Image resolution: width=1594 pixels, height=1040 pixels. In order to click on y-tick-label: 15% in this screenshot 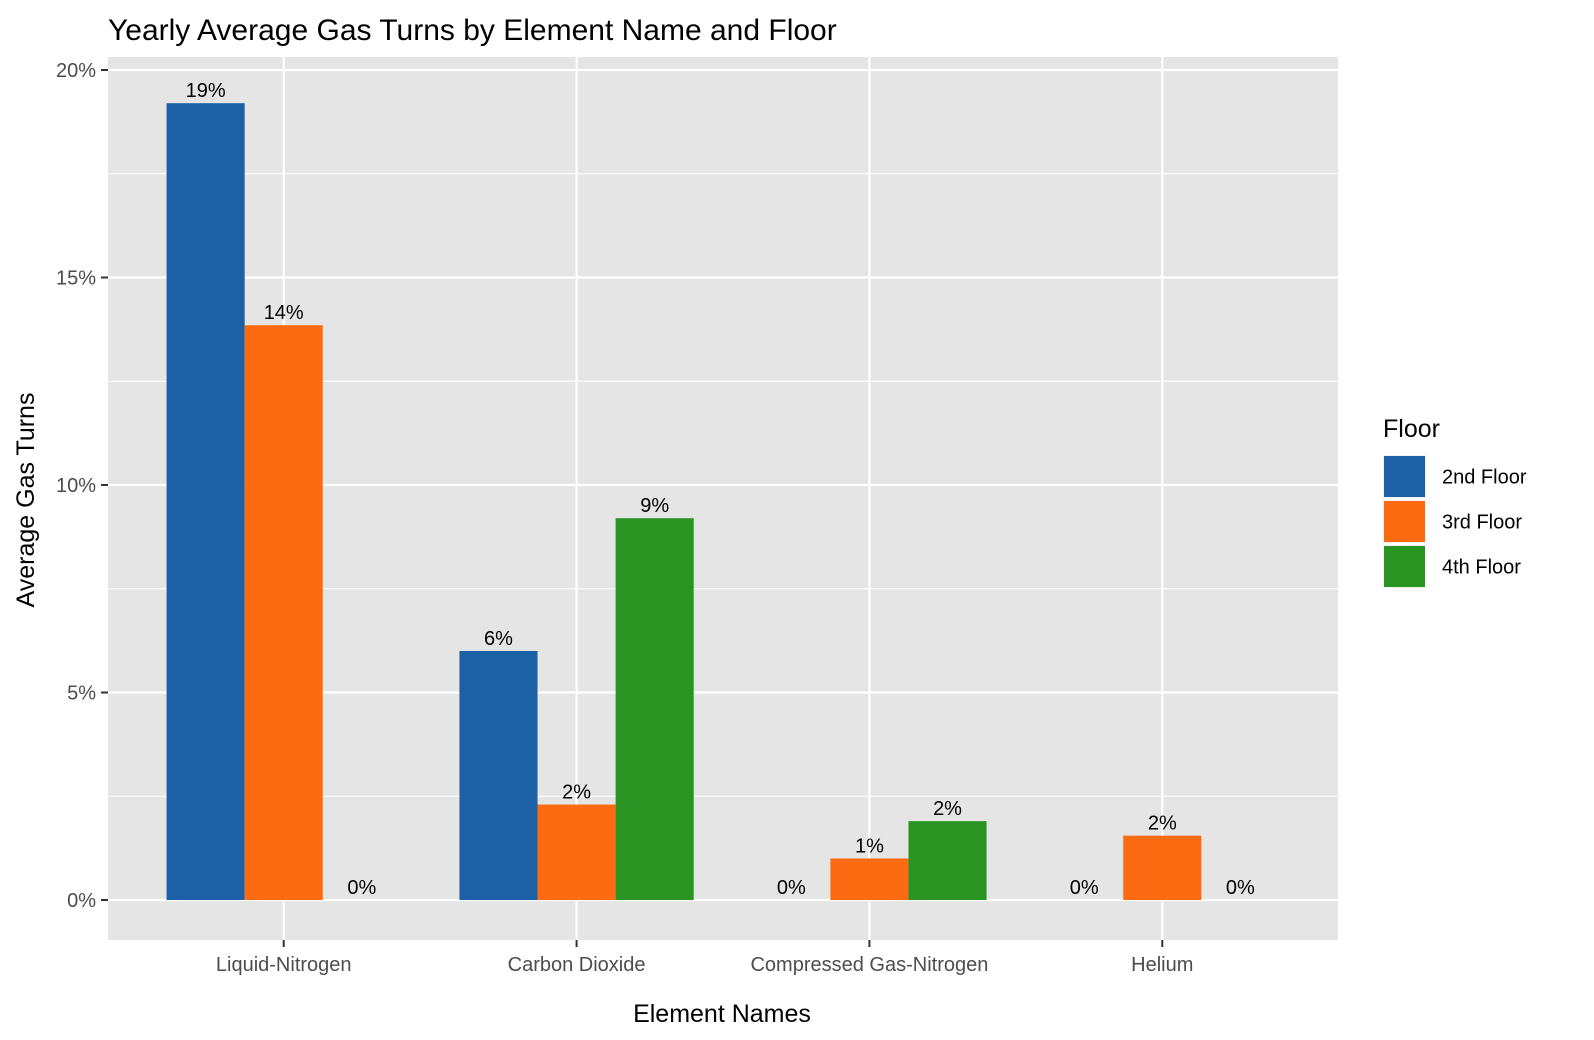, I will do `click(76, 279)`.